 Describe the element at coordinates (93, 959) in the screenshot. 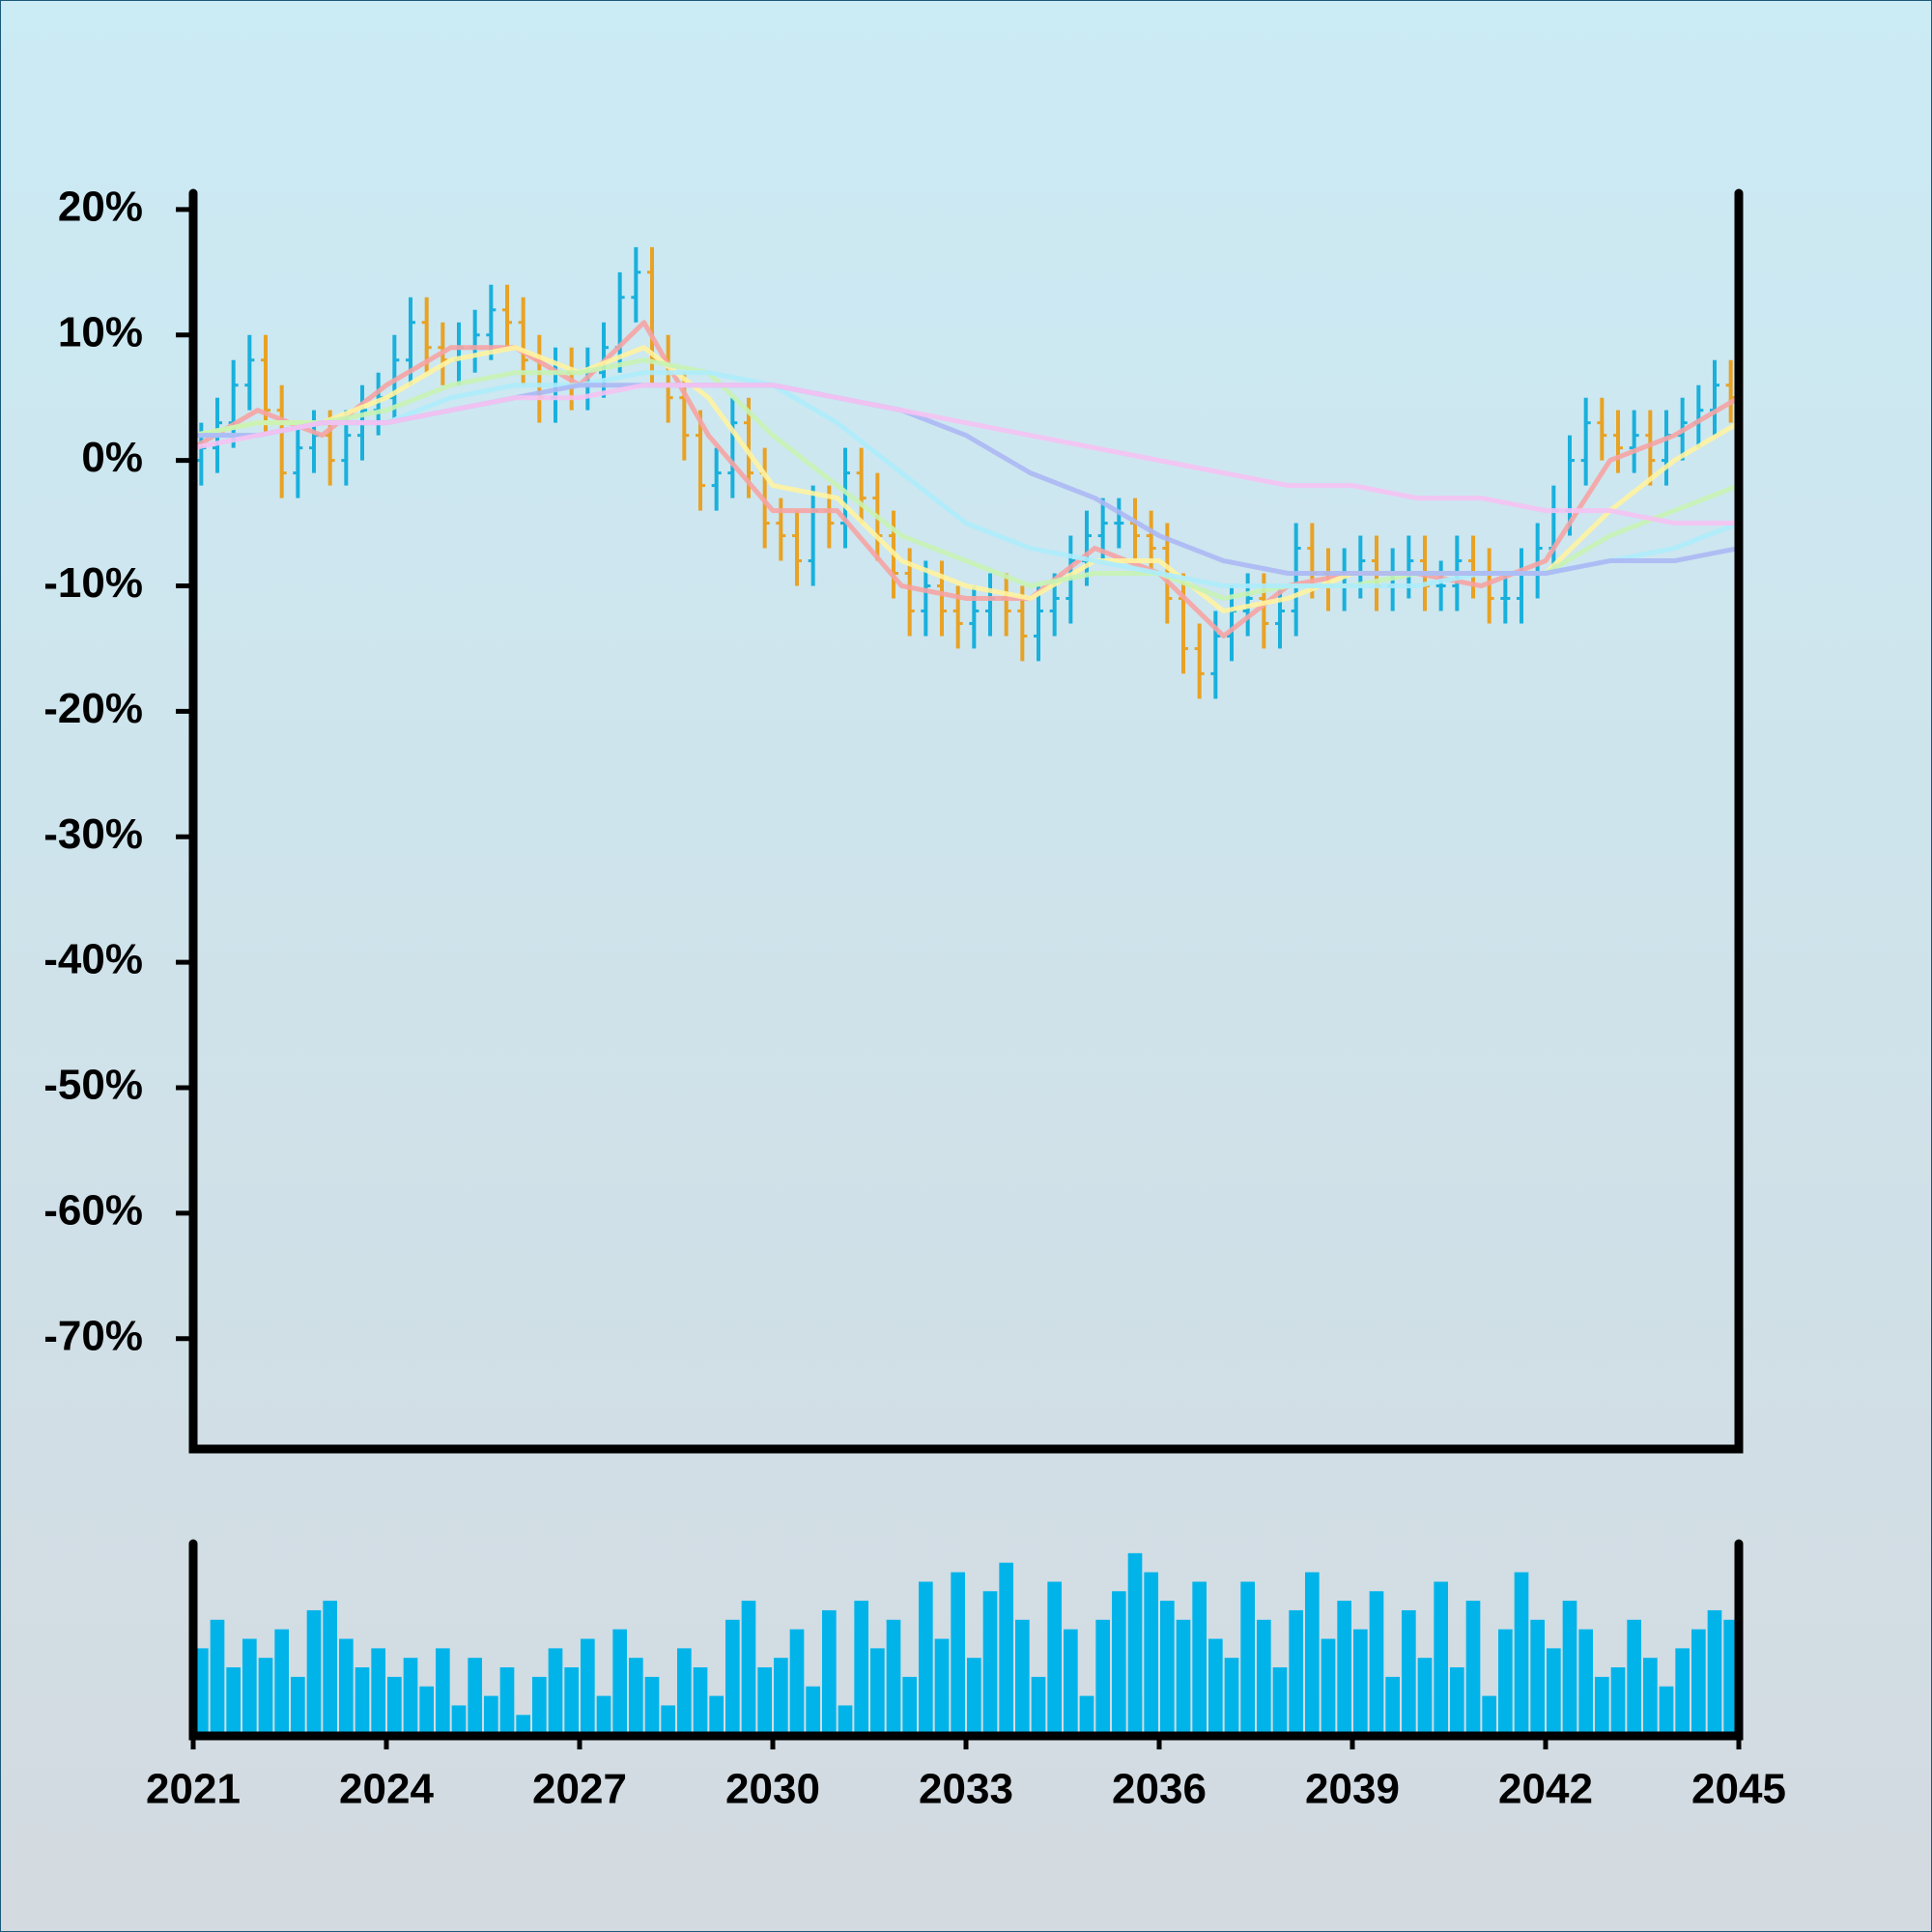

I see `y-tick-label: -40%` at that location.